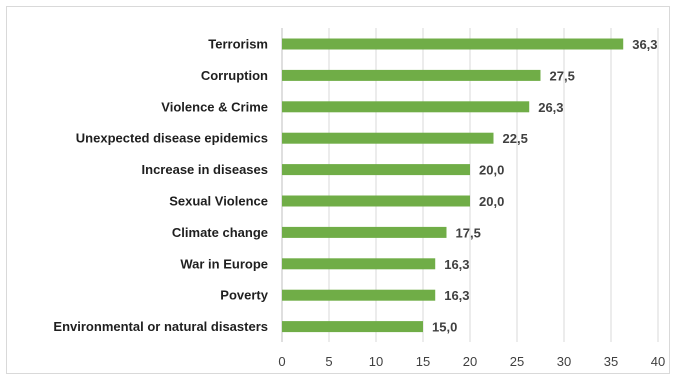 Image resolution: width=676 pixels, height=380 pixels. What do you see at coordinates (423, 361) in the screenshot?
I see `x-tick-label-15: 15` at bounding box center [423, 361].